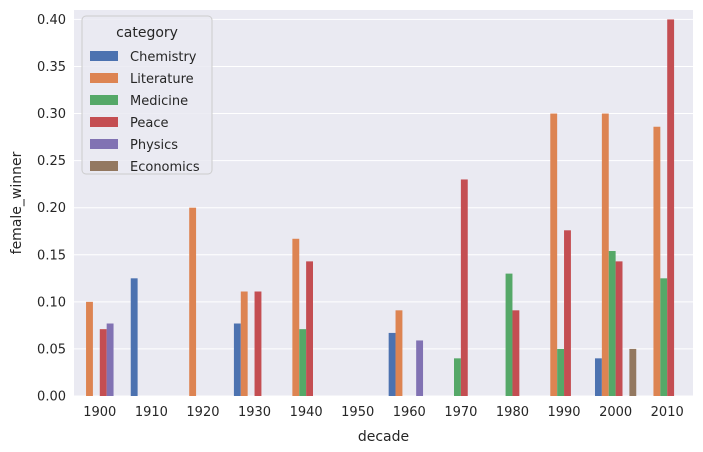  I want to click on x-tick-label: 1970, so click(460, 412).